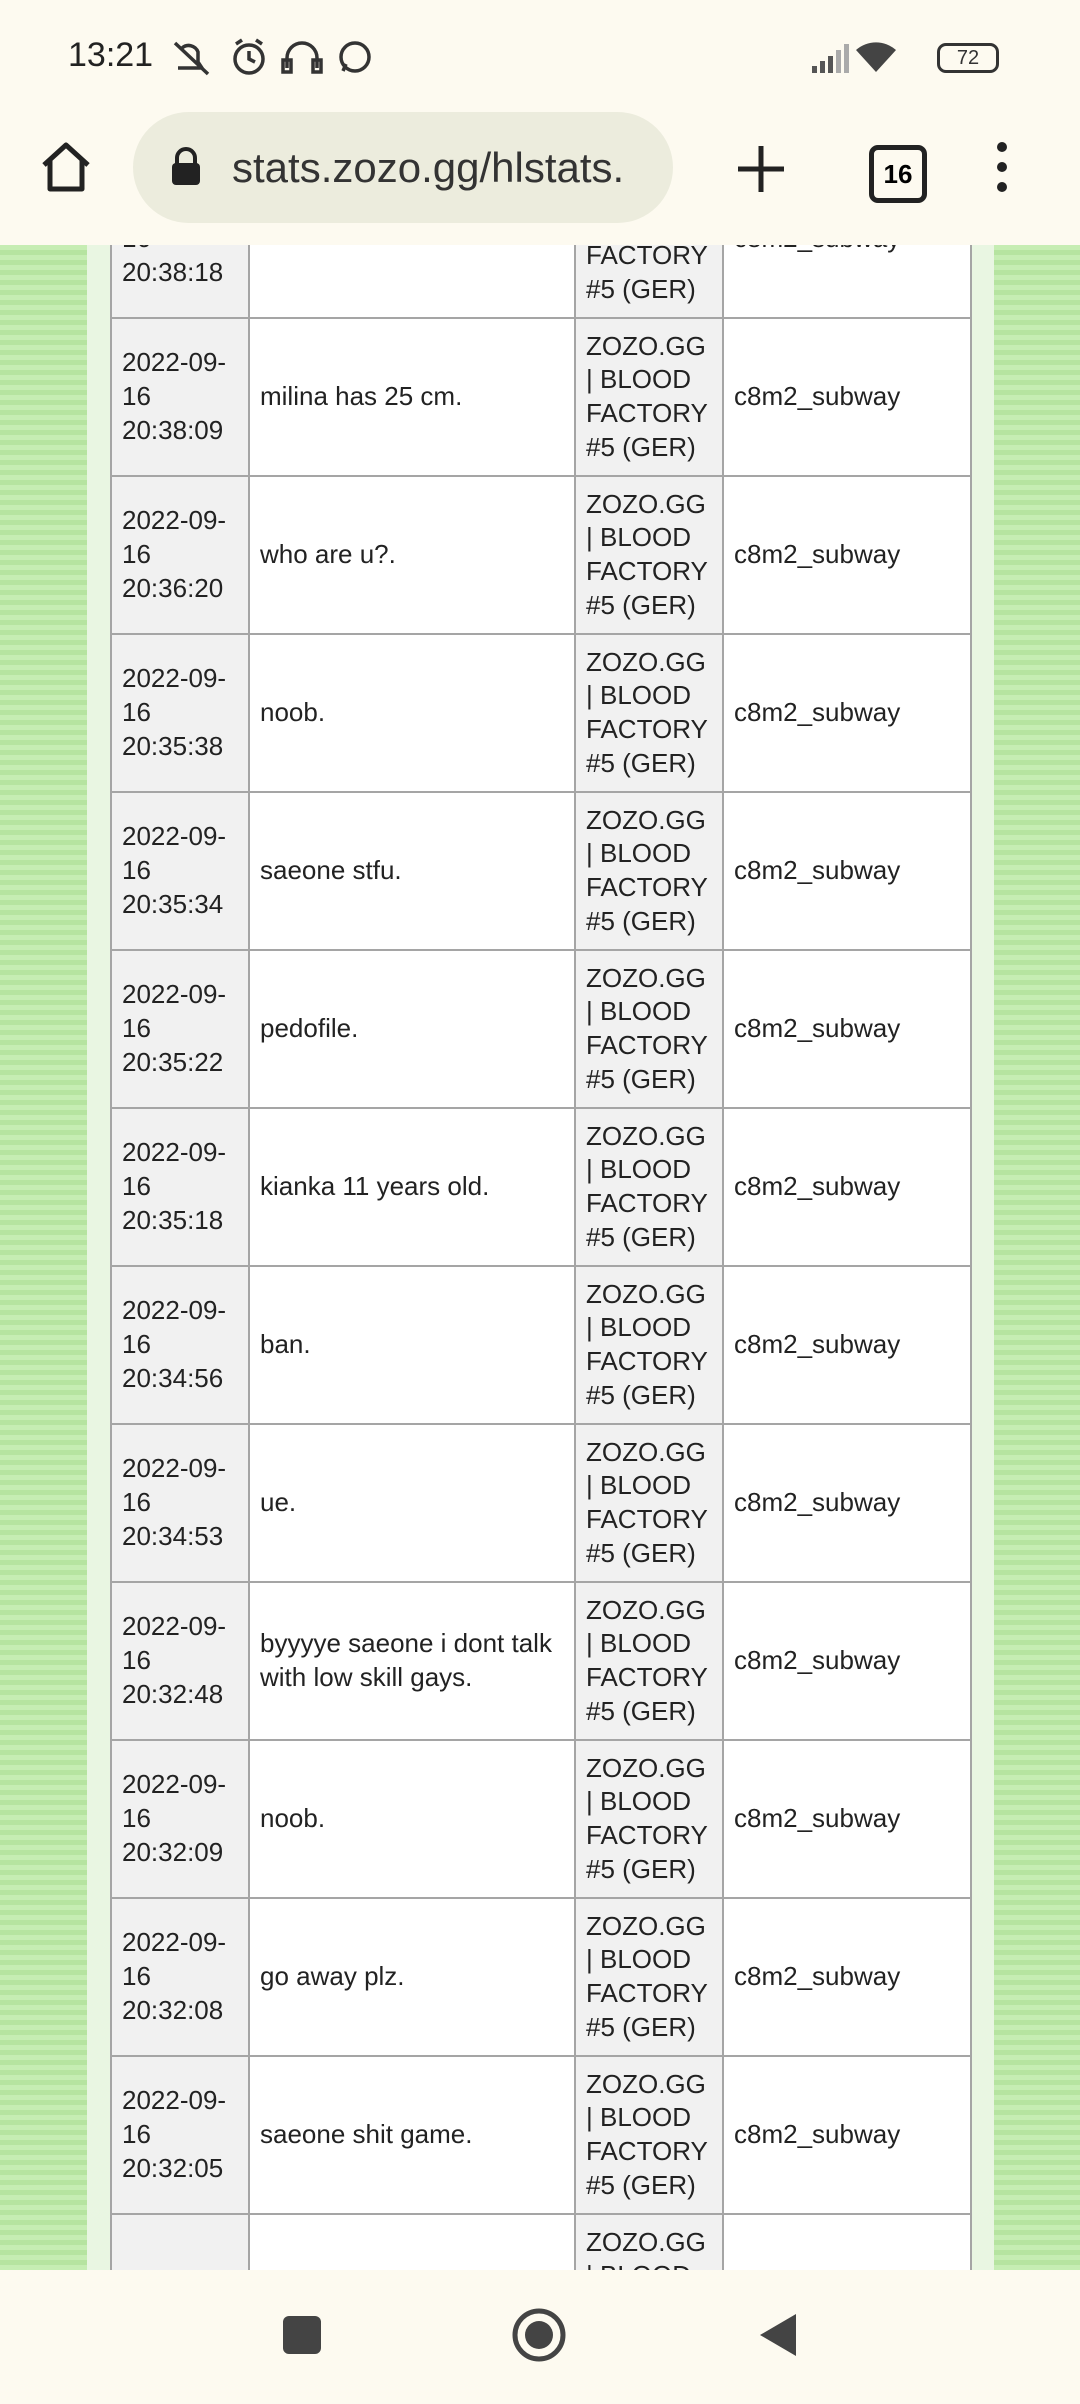  I want to click on address-bar: stats.zozo.gg/hlstats., so click(403, 167).